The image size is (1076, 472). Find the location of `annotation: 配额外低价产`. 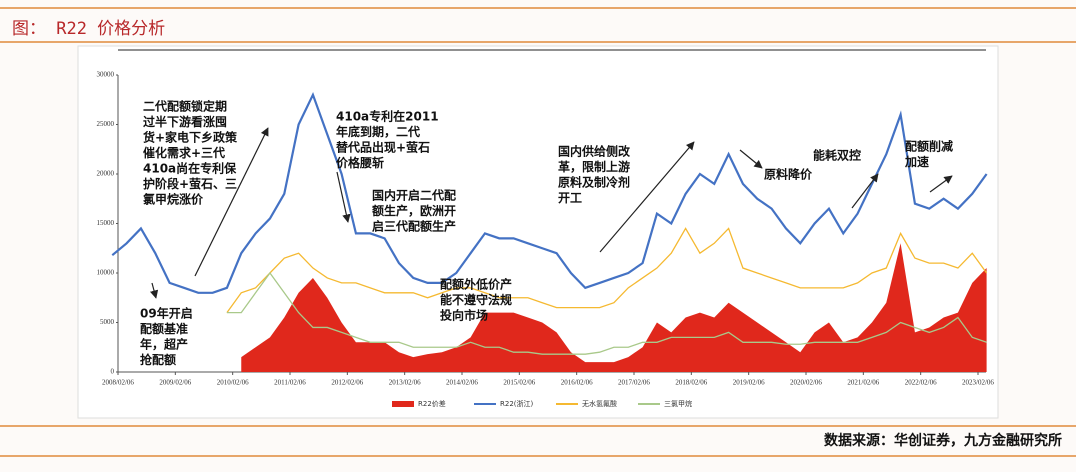

annotation: 配额外低价产 is located at coordinates (476, 284).